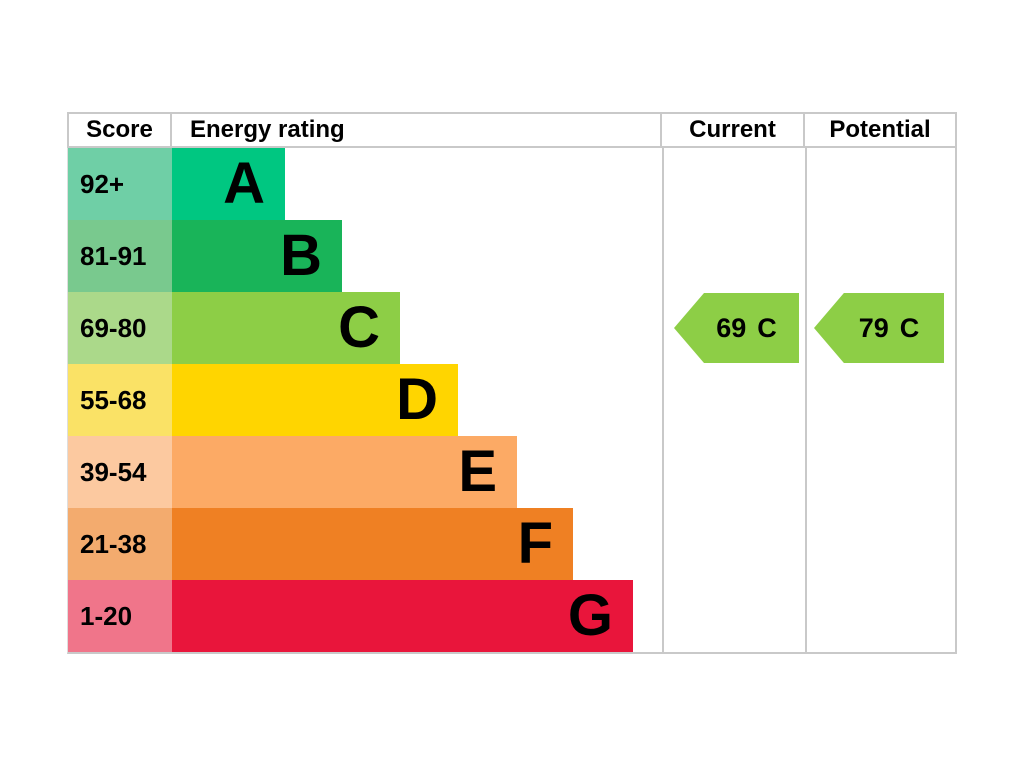 The width and height of the screenshot is (1024, 768). I want to click on current-column: 69 C, so click(733, 400).